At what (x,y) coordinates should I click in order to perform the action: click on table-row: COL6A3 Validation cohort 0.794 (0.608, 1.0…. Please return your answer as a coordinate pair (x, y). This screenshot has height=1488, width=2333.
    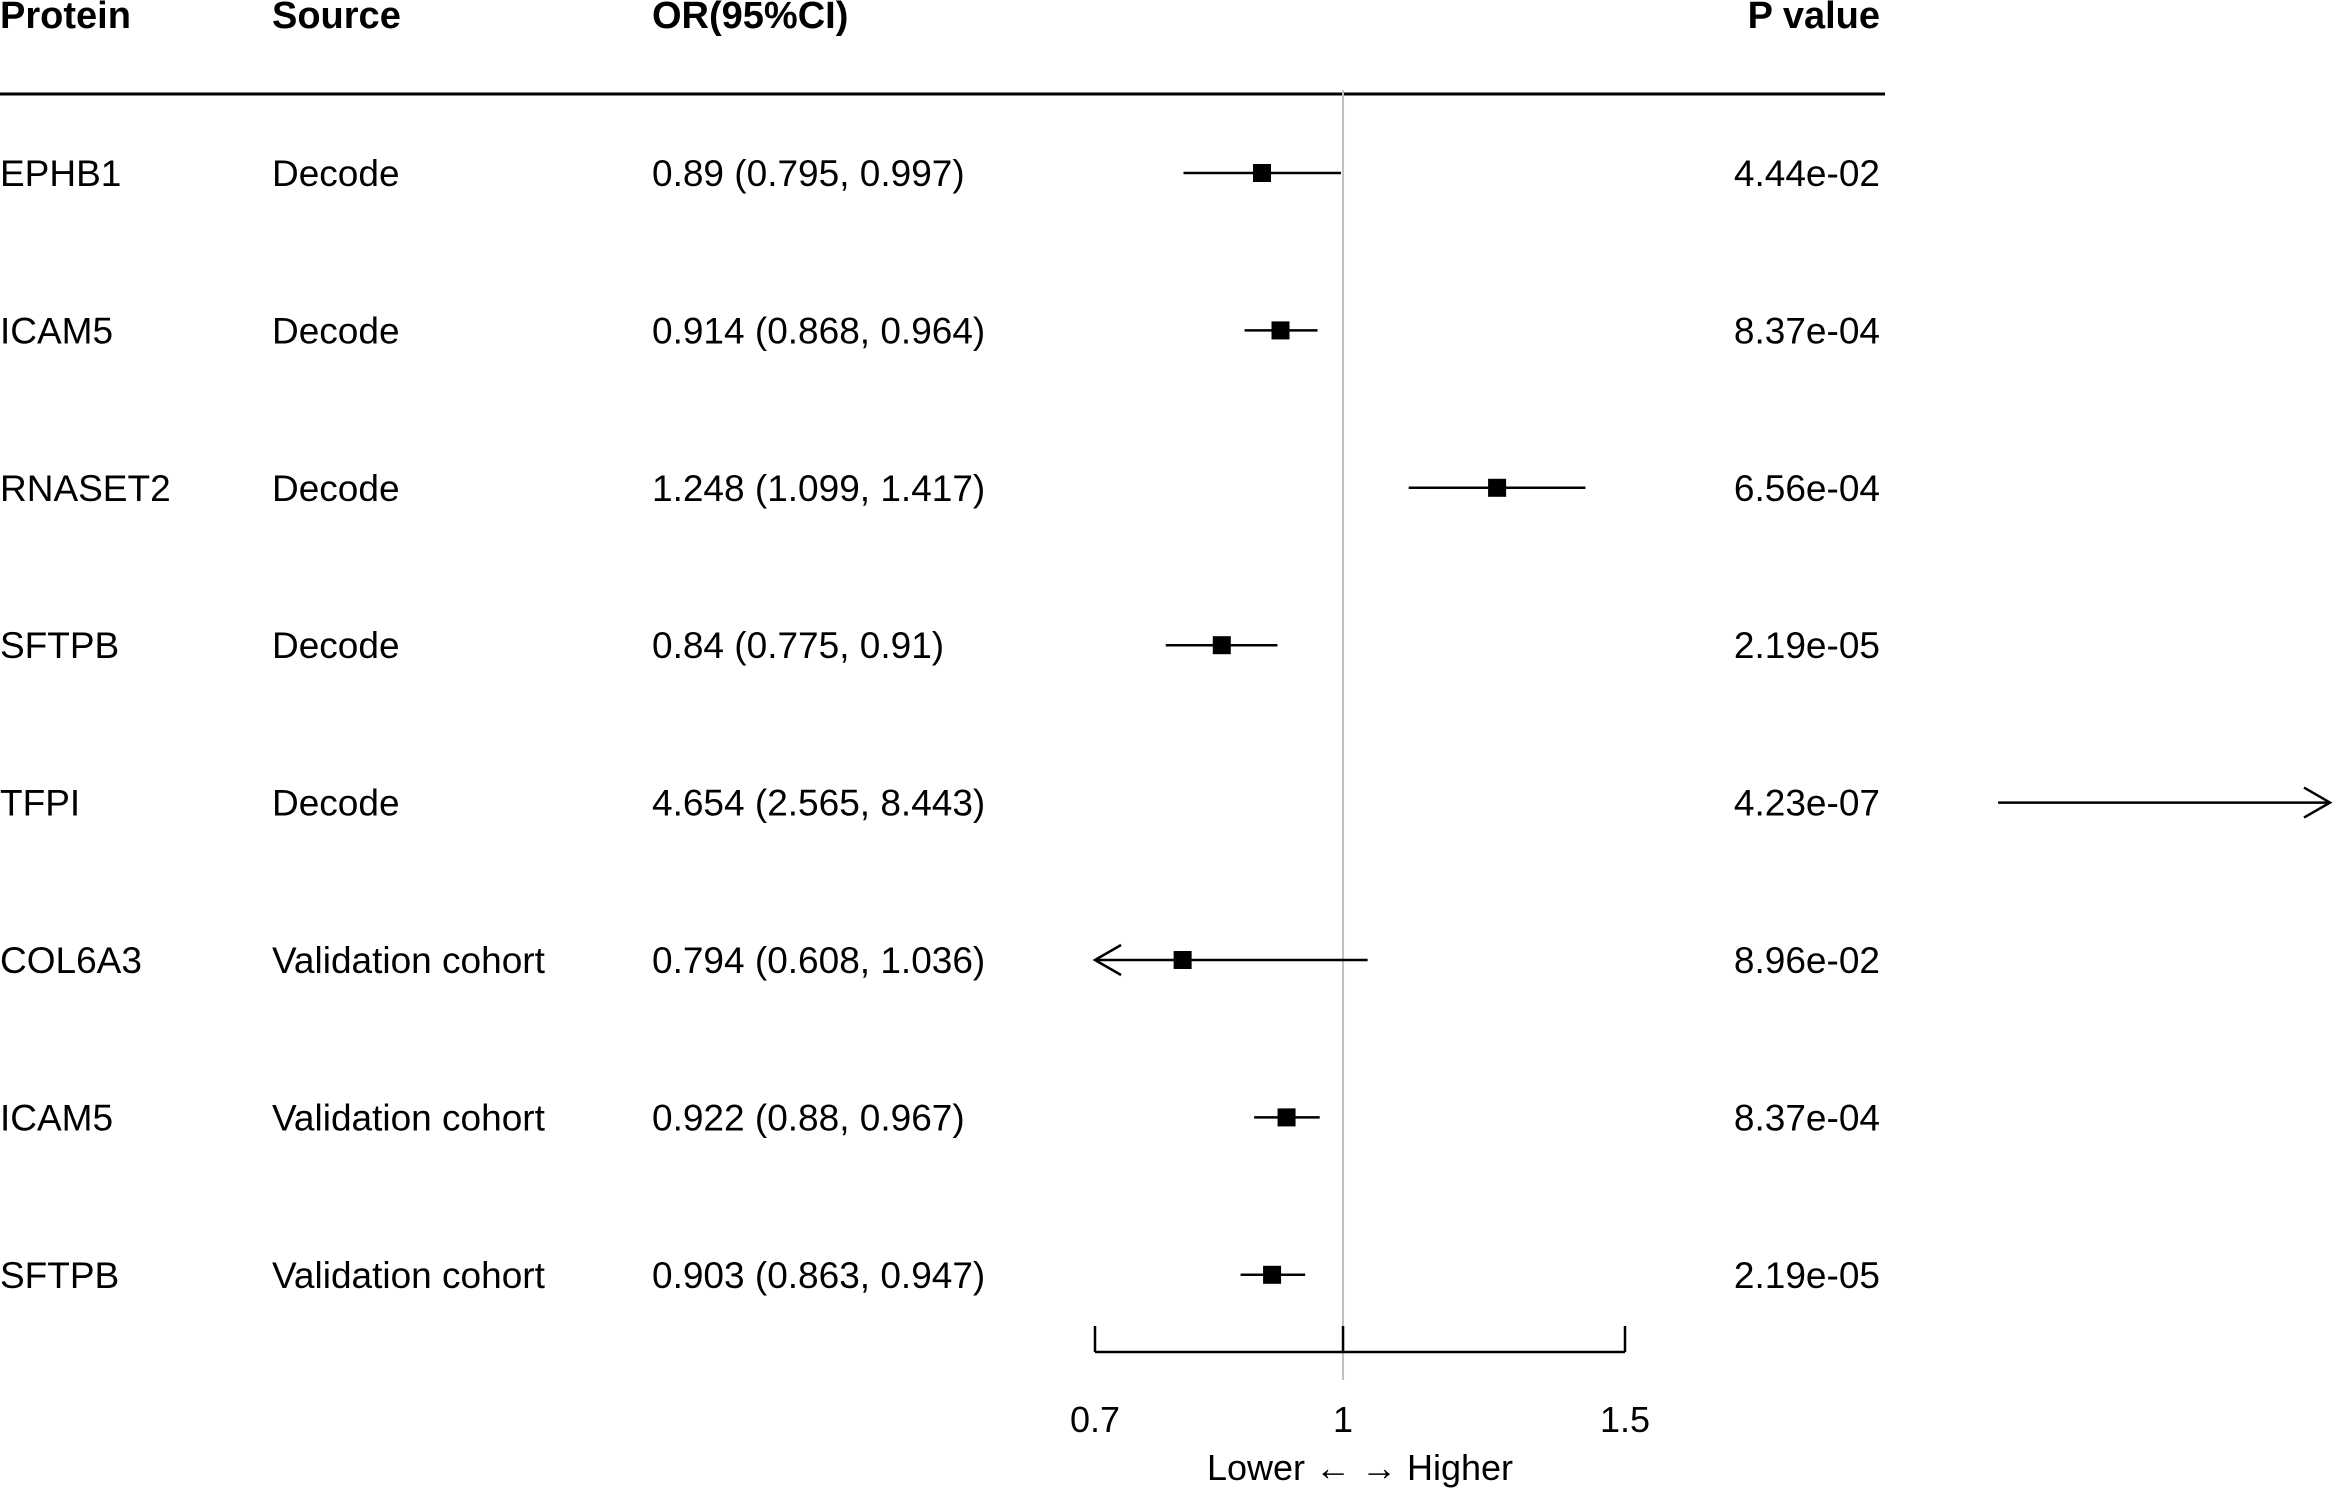
    Looking at the image, I should click on (940, 960).